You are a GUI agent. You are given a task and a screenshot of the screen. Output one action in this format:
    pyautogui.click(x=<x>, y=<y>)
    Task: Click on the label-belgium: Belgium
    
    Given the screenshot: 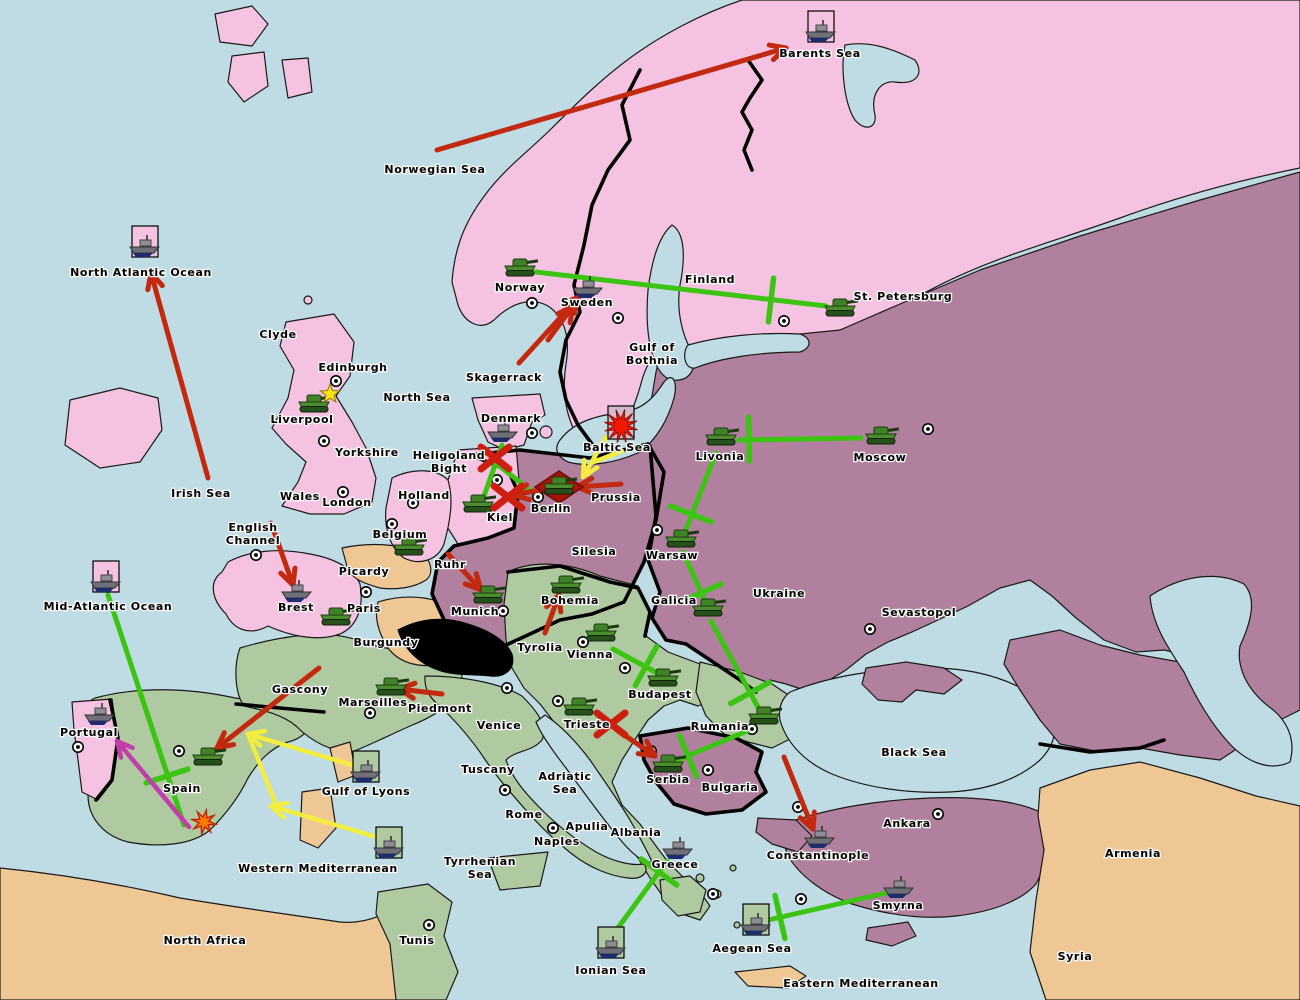 What is the action you would take?
    pyautogui.click(x=400, y=534)
    